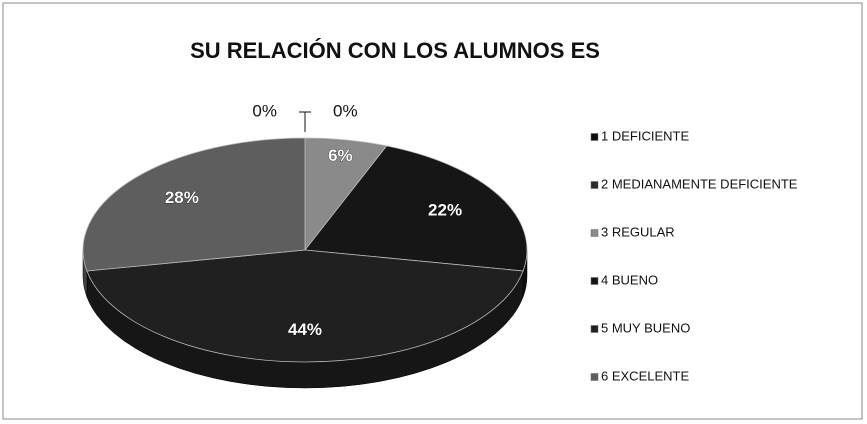  I want to click on data-label: 6%, so click(340, 155).